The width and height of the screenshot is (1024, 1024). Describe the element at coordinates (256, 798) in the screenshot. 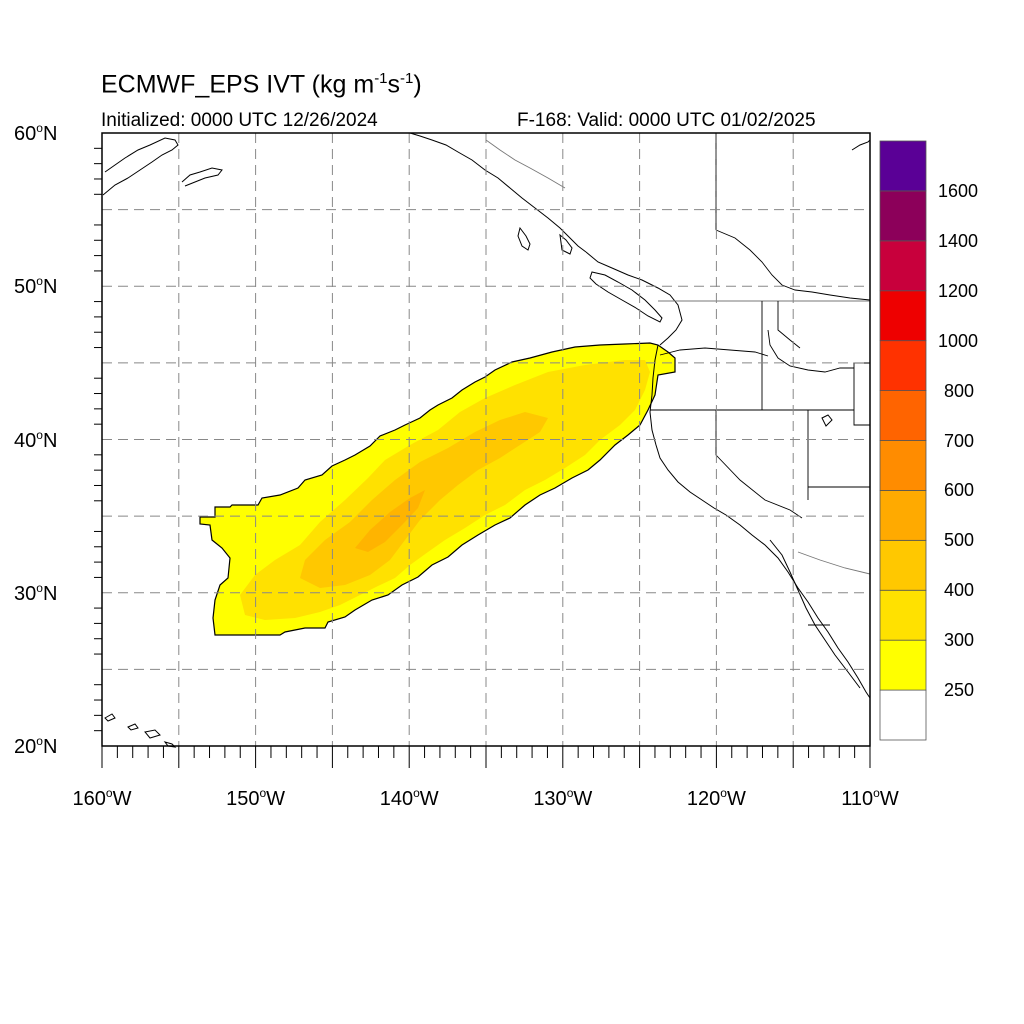

I see `lon-tick-label: 150oW` at that location.